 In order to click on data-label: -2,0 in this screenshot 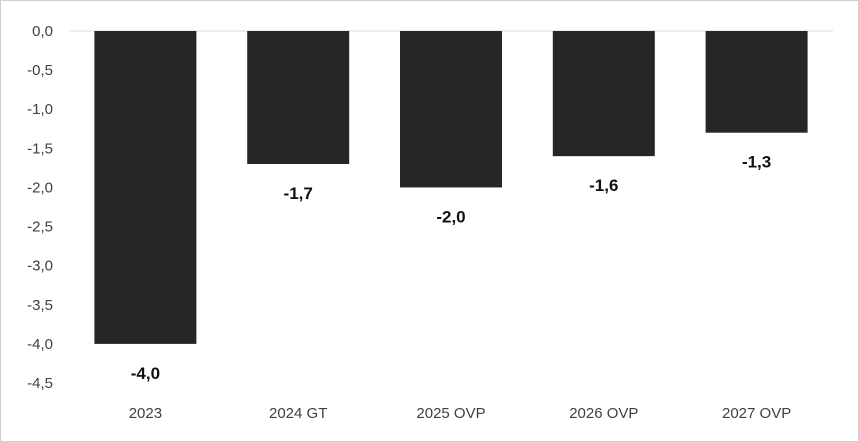, I will do `click(450, 216)`.